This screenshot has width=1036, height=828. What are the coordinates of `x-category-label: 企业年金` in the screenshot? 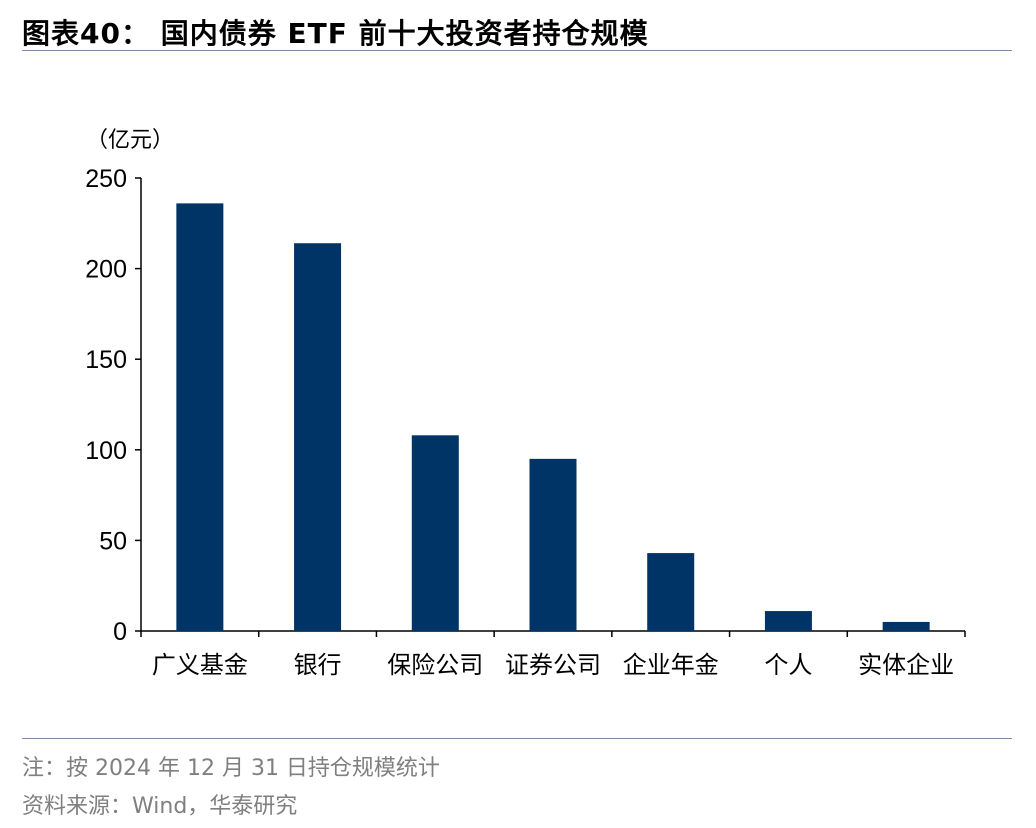 It's located at (671, 665).